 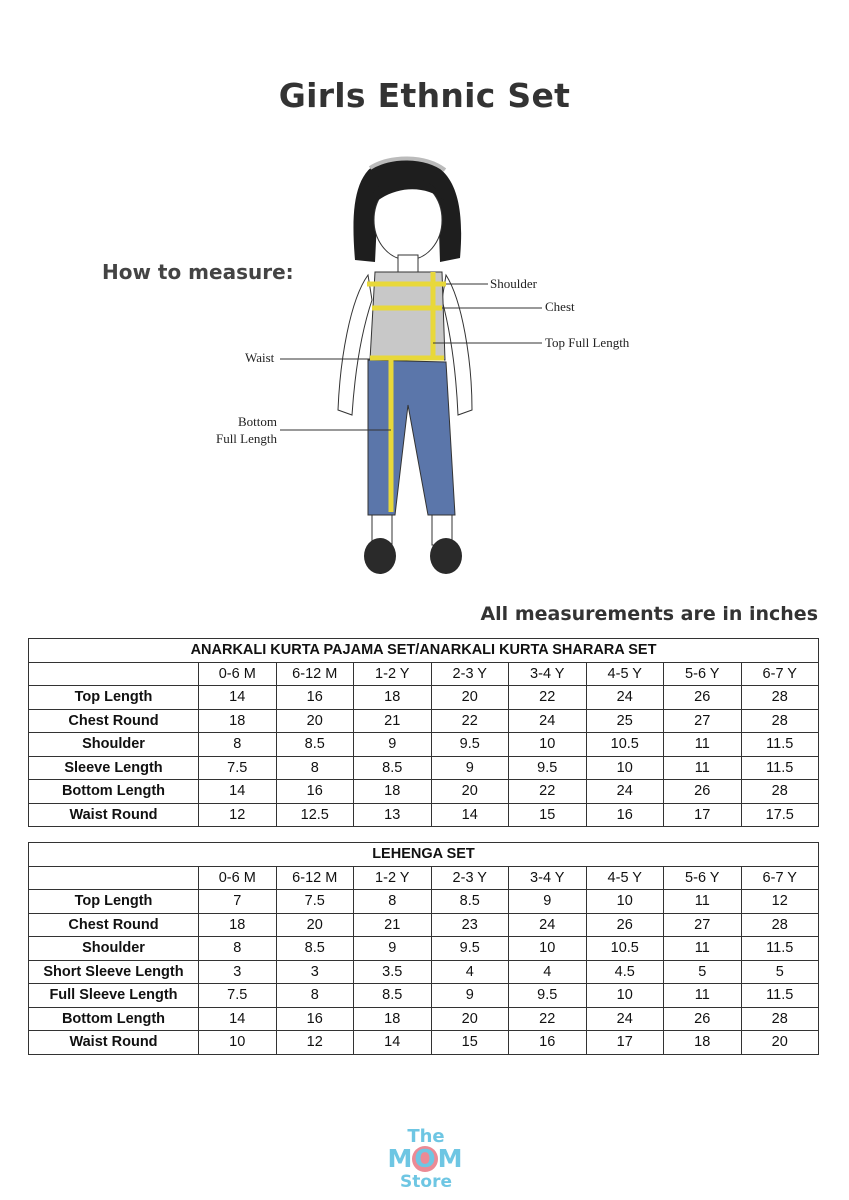 I want to click on logo-store: Store, so click(x=426, y=1182).